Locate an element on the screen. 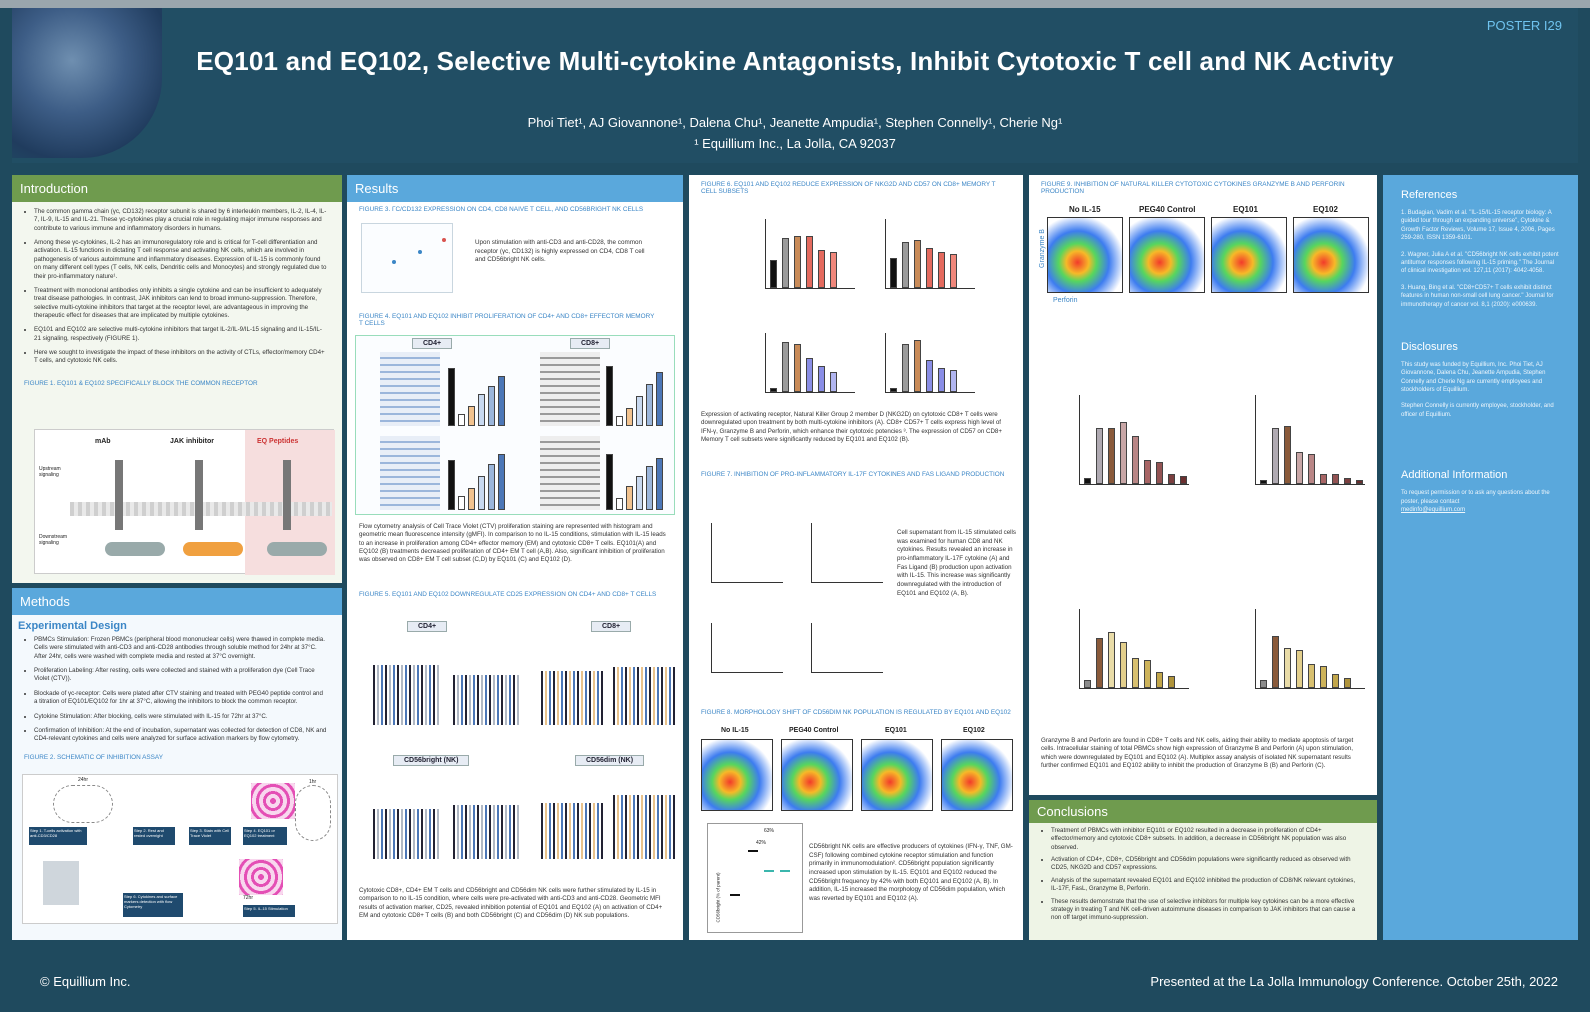 The image size is (1590, 1012). time-24hr: 24hr is located at coordinates (83, 780).